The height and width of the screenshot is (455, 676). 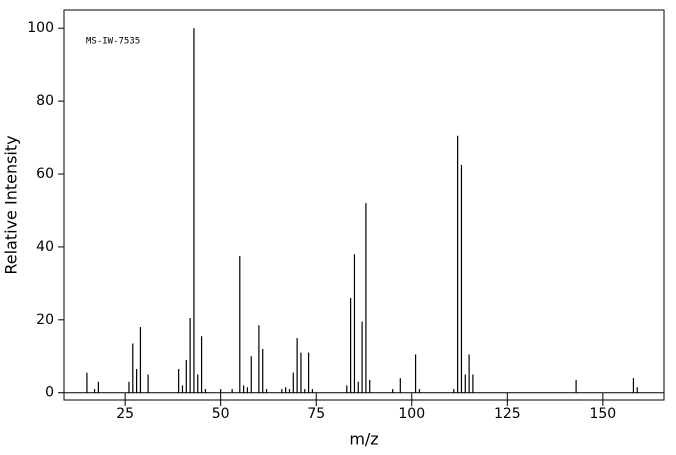 I want to click on x-axis-title: m/z, so click(x=363, y=439).